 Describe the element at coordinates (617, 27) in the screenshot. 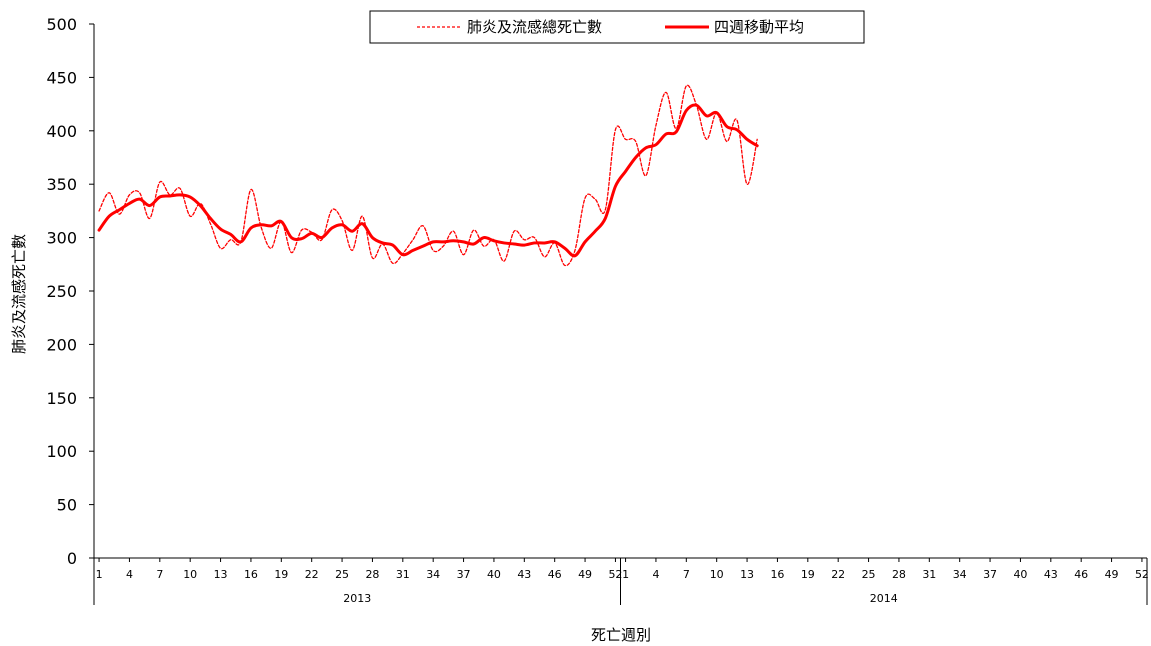

I see `legend: 肺炎及流感總死亡數 四週移動平均` at that location.